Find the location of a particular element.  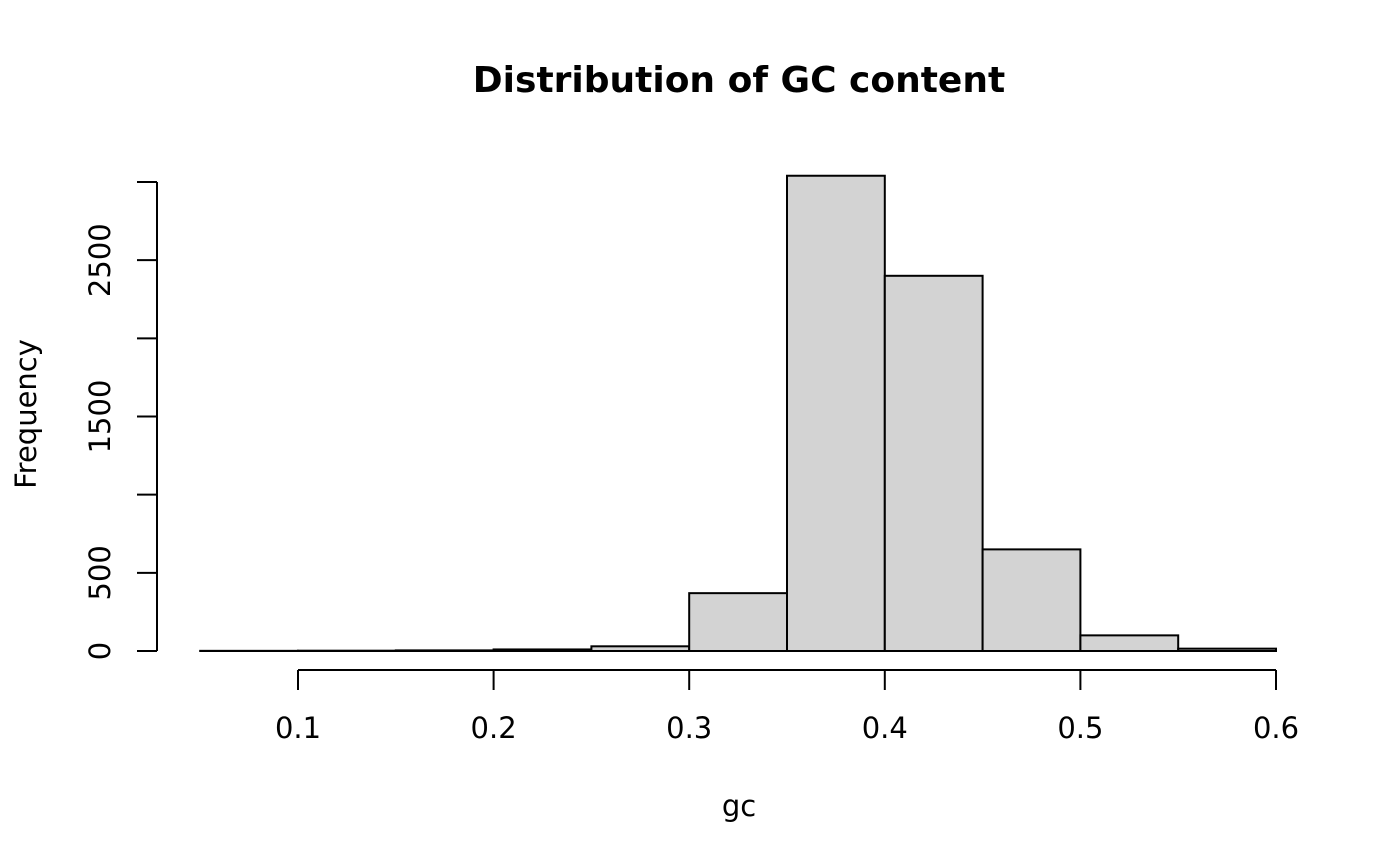

y-axis: 0 500 1500 2500 is located at coordinates (120, 420).